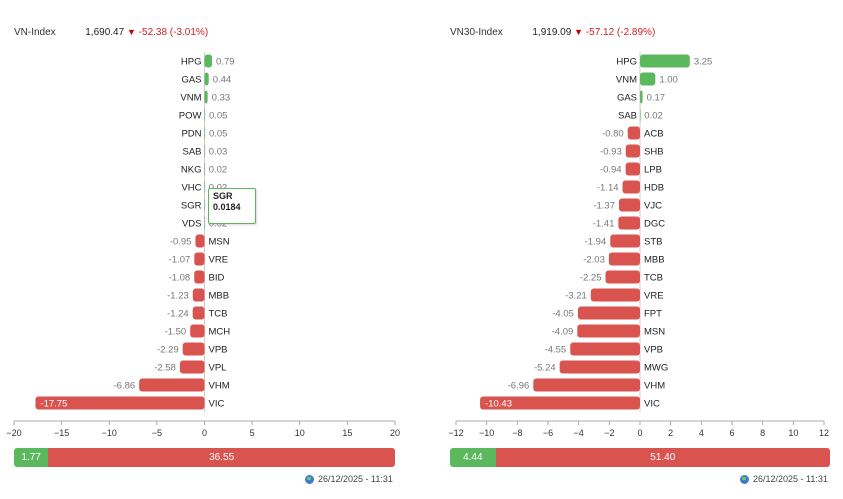 This screenshot has width=843, height=499. What do you see at coordinates (654, 260) in the screenshot?
I see `ticker-label: MBB` at bounding box center [654, 260].